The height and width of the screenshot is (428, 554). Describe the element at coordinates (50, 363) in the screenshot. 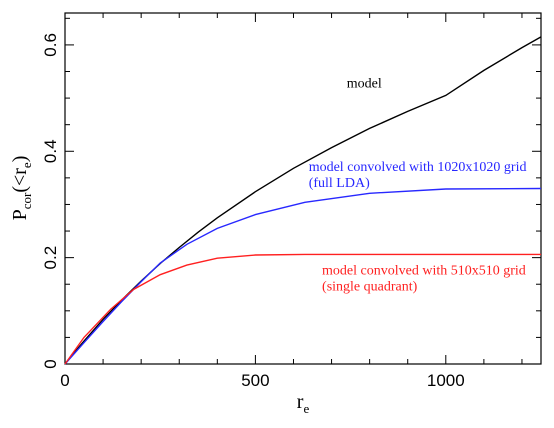

I see `y-tick-label: 0` at that location.